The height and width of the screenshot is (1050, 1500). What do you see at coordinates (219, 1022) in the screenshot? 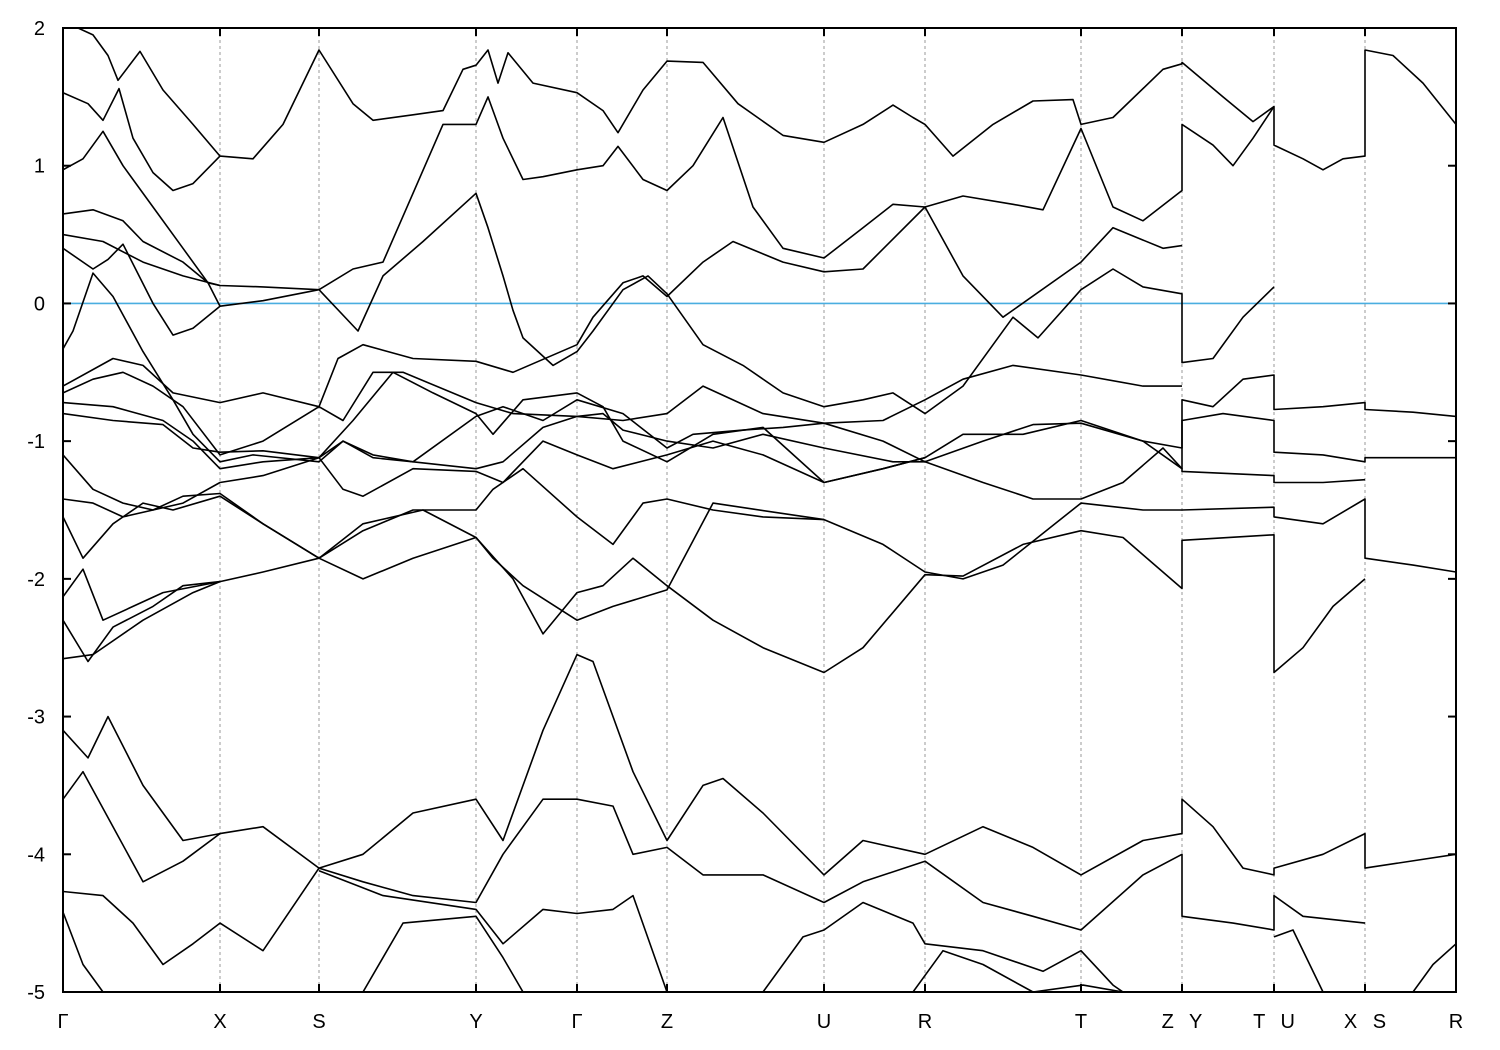
I see `x-tick-label: X` at bounding box center [219, 1022].